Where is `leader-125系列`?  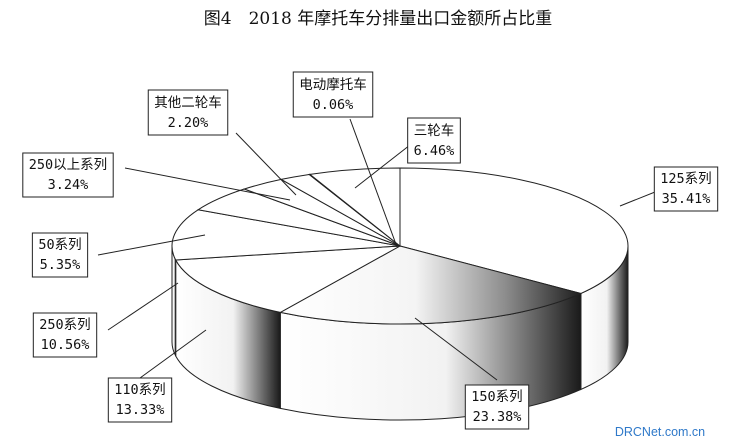
leader-125系列 is located at coordinates (640, 198).